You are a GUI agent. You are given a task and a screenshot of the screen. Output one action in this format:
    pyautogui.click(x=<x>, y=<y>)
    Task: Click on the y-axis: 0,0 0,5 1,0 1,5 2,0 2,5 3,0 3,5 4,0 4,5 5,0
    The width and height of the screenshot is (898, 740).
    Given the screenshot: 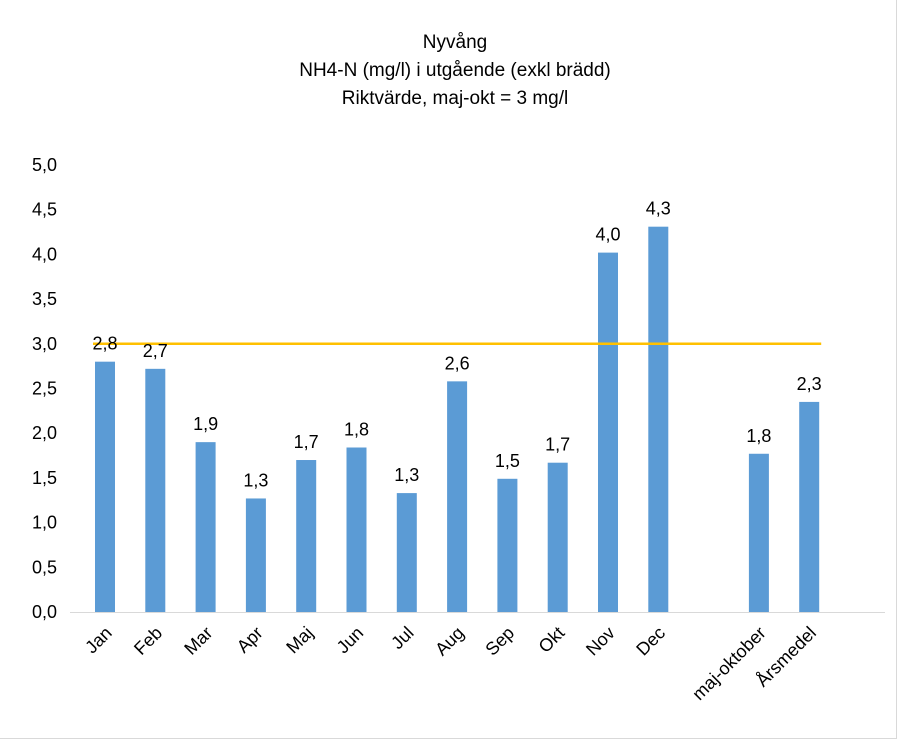 What is the action you would take?
    pyautogui.click(x=44, y=388)
    